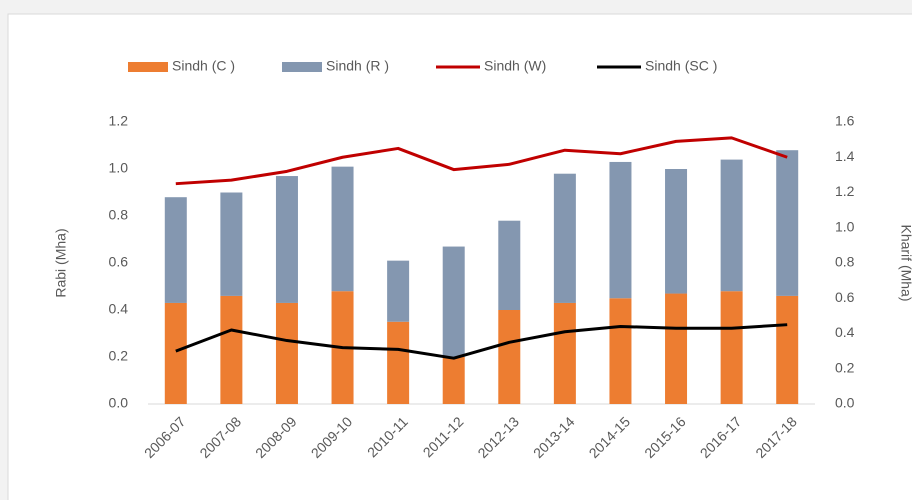 This screenshot has width=912, height=500. What do you see at coordinates (203, 66) in the screenshot?
I see `legend-label: Sindh (C )` at bounding box center [203, 66].